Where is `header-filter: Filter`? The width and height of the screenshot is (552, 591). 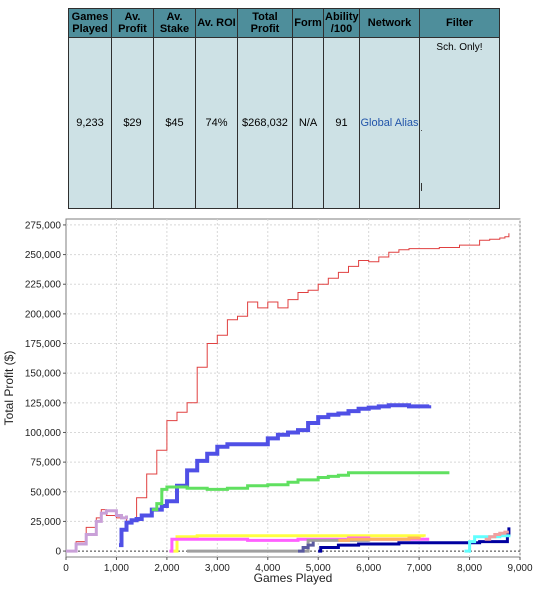 header-filter: Filter is located at coordinates (459, 23).